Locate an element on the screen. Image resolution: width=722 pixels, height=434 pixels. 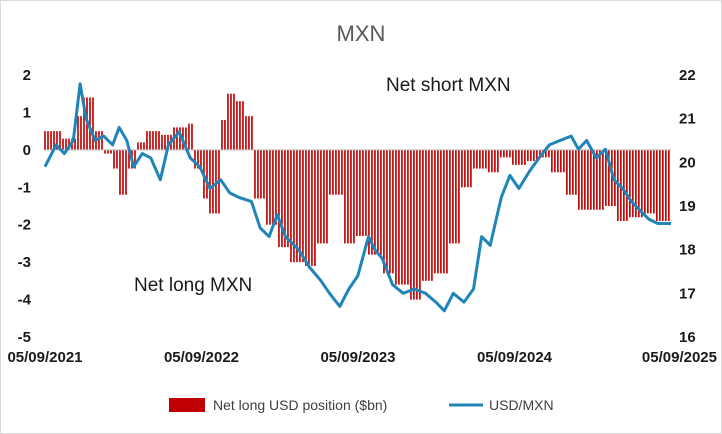
right-tick-label: 20 is located at coordinates (687, 162).